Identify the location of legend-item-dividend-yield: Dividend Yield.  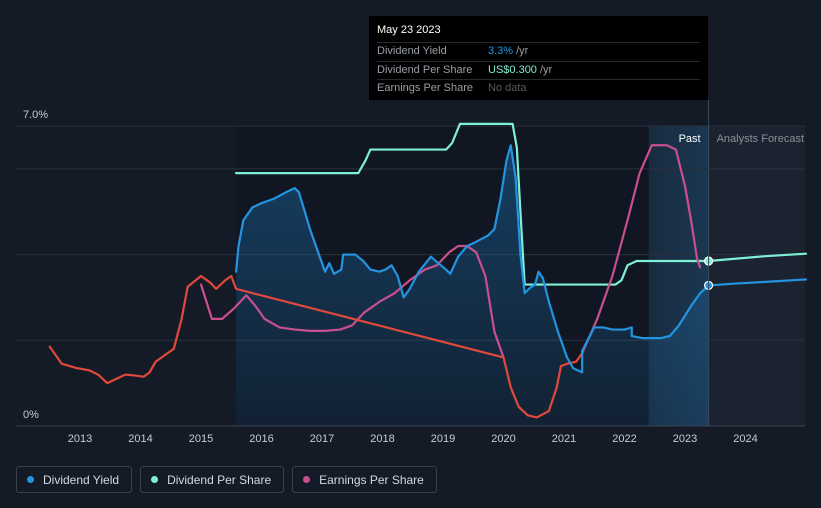
(74, 479).